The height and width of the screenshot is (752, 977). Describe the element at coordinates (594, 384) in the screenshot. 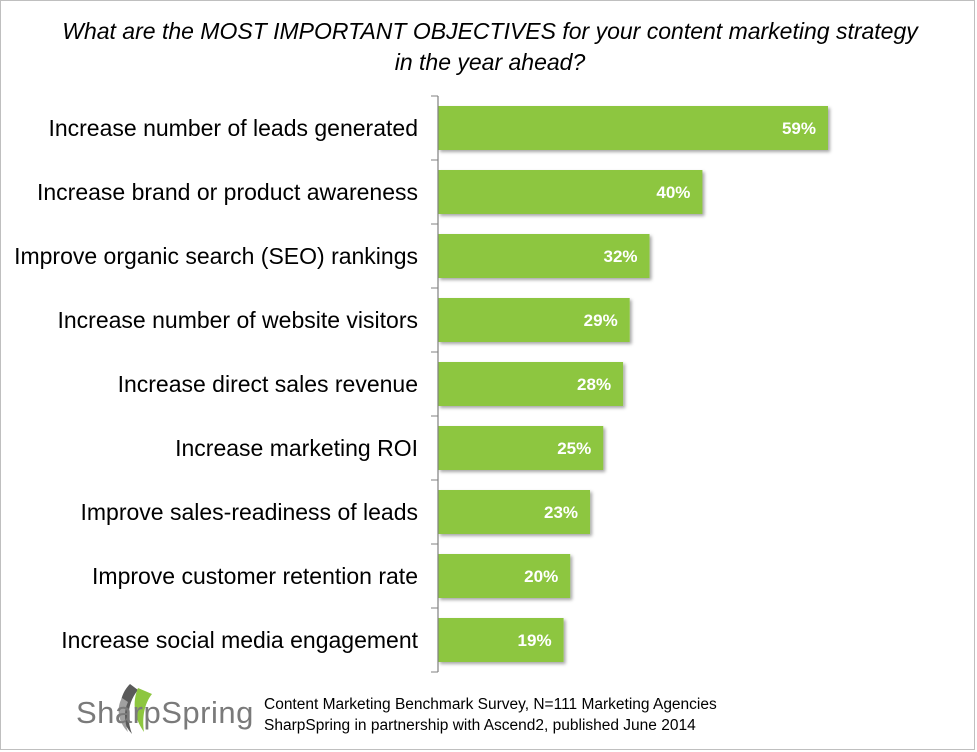

I see `value-label-5: 28%` at that location.